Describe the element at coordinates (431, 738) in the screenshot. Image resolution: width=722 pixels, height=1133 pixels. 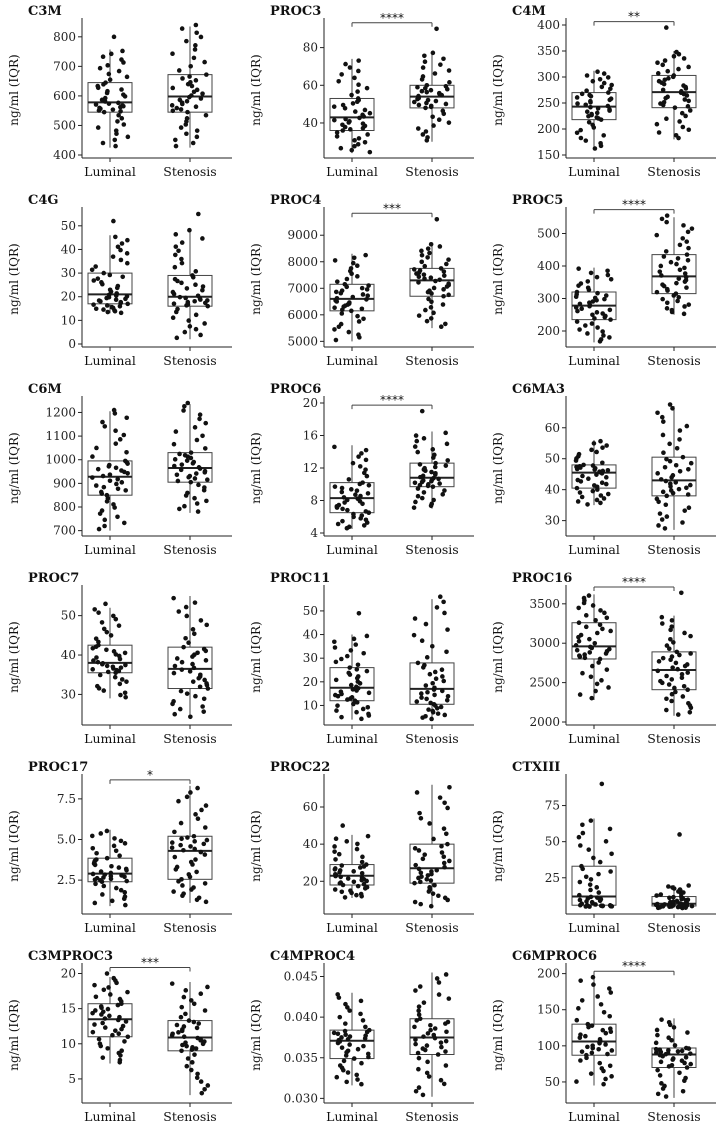
I see `x-tick-label-stenosis: Stenosis` at that location.